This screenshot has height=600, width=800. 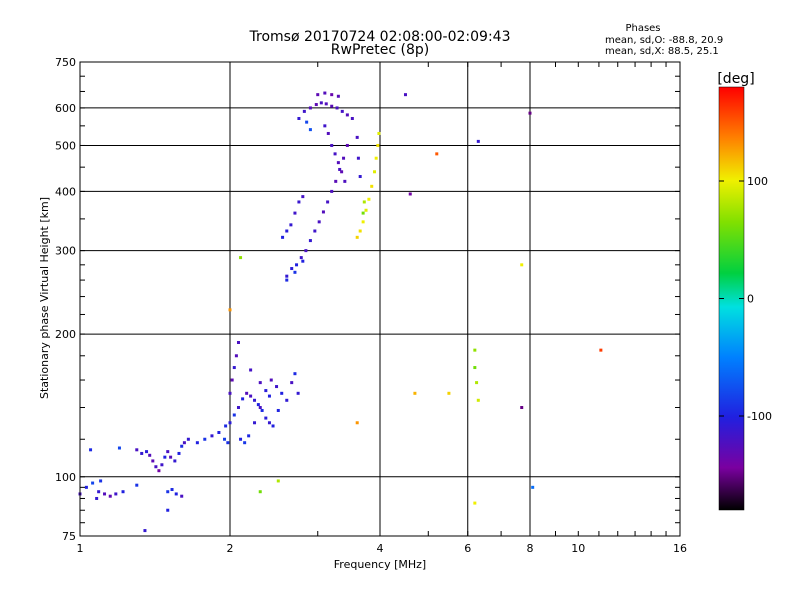 I want to click on colorbar-label: [deg], so click(x=735, y=79).